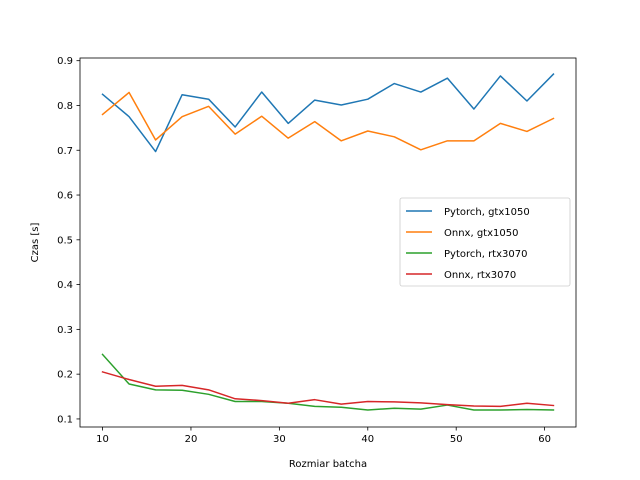 This screenshot has height=480, width=640. What do you see at coordinates (35, 243) in the screenshot?
I see `y-axis-label: Czas [s]` at bounding box center [35, 243].